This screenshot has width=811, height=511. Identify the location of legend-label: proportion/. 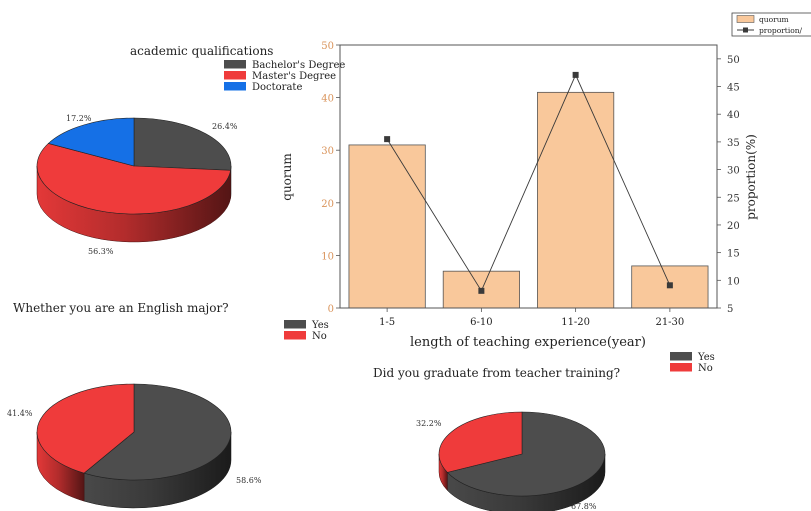
(781, 30).